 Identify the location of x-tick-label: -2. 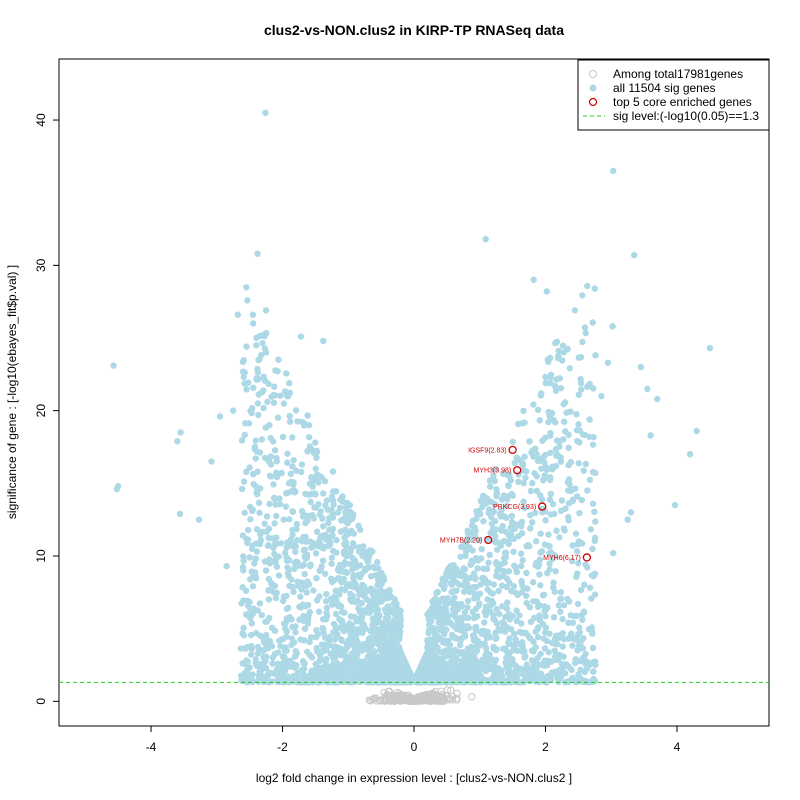
(282, 747).